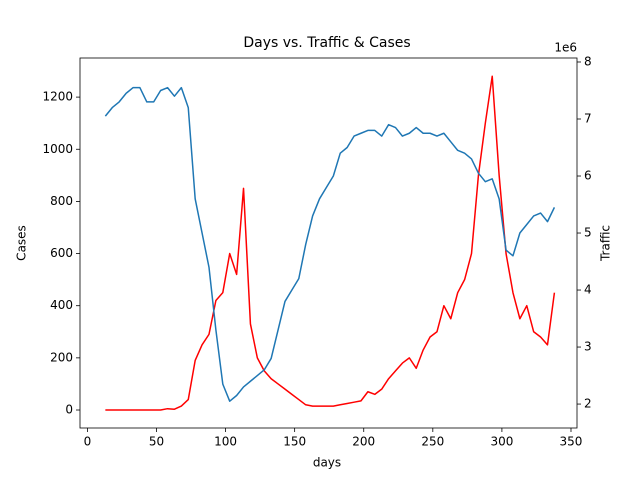 The image size is (640, 480). What do you see at coordinates (501, 442) in the screenshot?
I see `x-tick-label: 300` at bounding box center [501, 442].